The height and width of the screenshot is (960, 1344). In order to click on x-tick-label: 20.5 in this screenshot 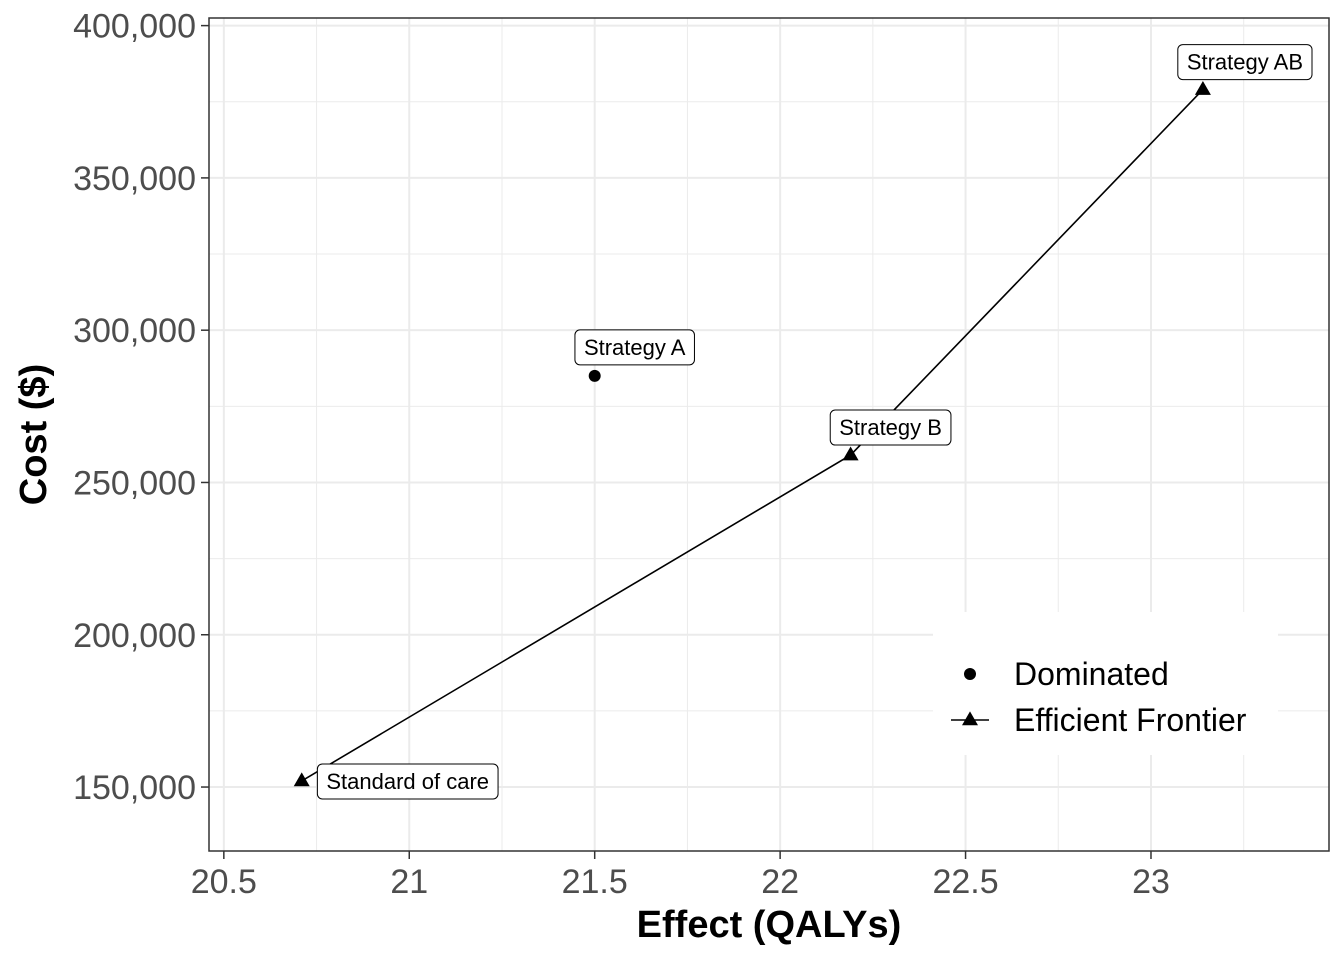, I will do `click(224, 882)`.